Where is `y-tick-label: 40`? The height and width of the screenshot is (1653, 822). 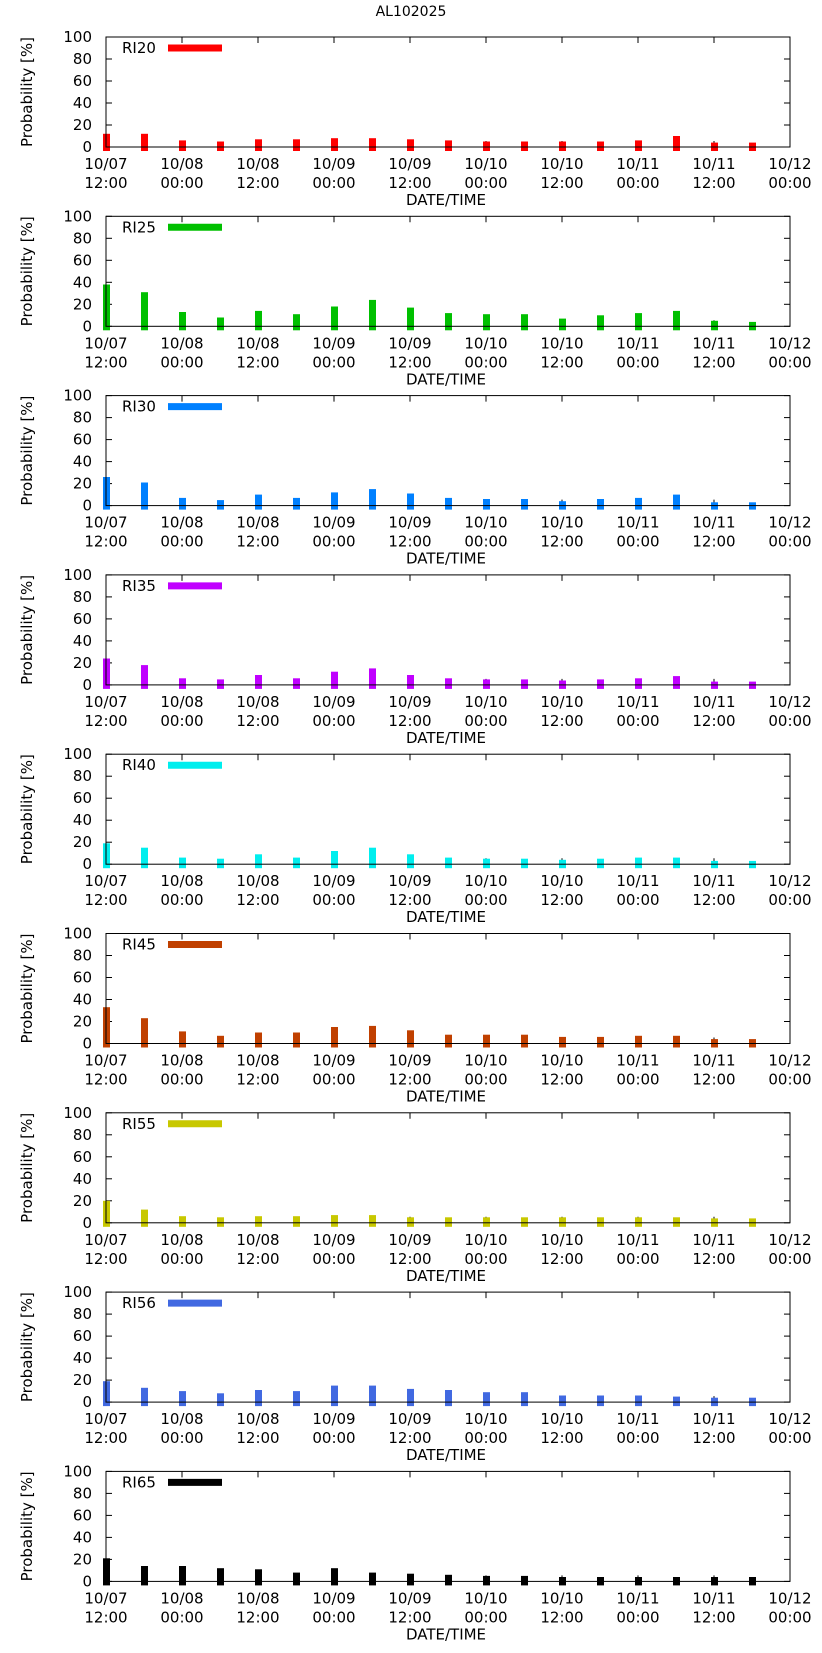
y-tick-label: 40 is located at coordinates (82, 1179).